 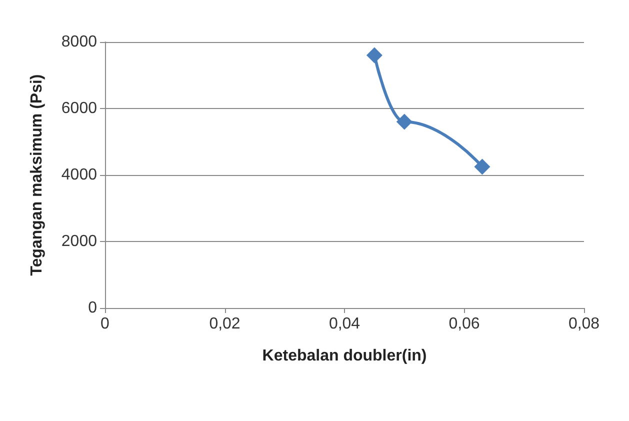 I want to click on y-tick-label: 0, so click(x=93, y=308).